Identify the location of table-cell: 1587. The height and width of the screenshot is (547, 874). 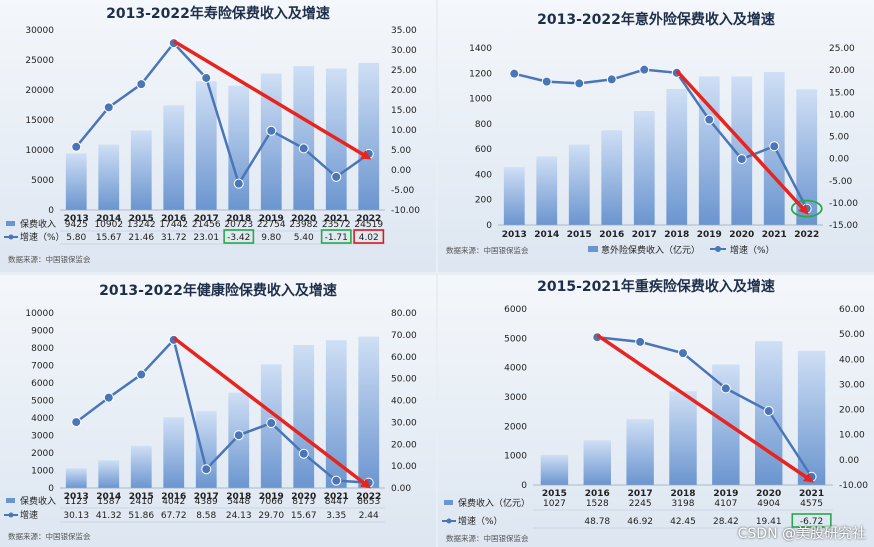
(108, 502).